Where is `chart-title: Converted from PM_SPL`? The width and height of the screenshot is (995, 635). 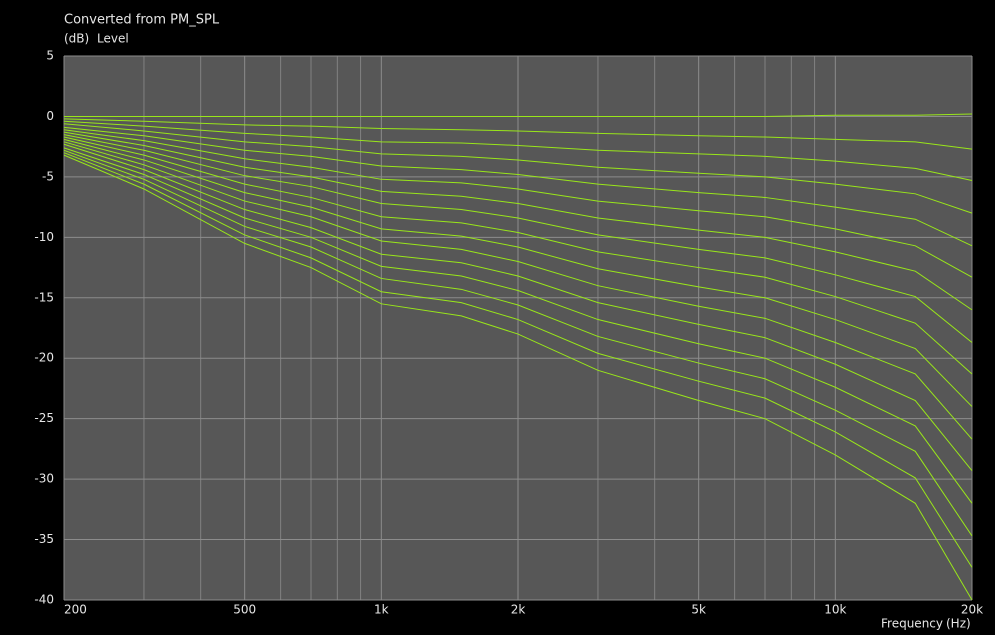 chart-title: Converted from PM_SPL is located at coordinates (142, 20).